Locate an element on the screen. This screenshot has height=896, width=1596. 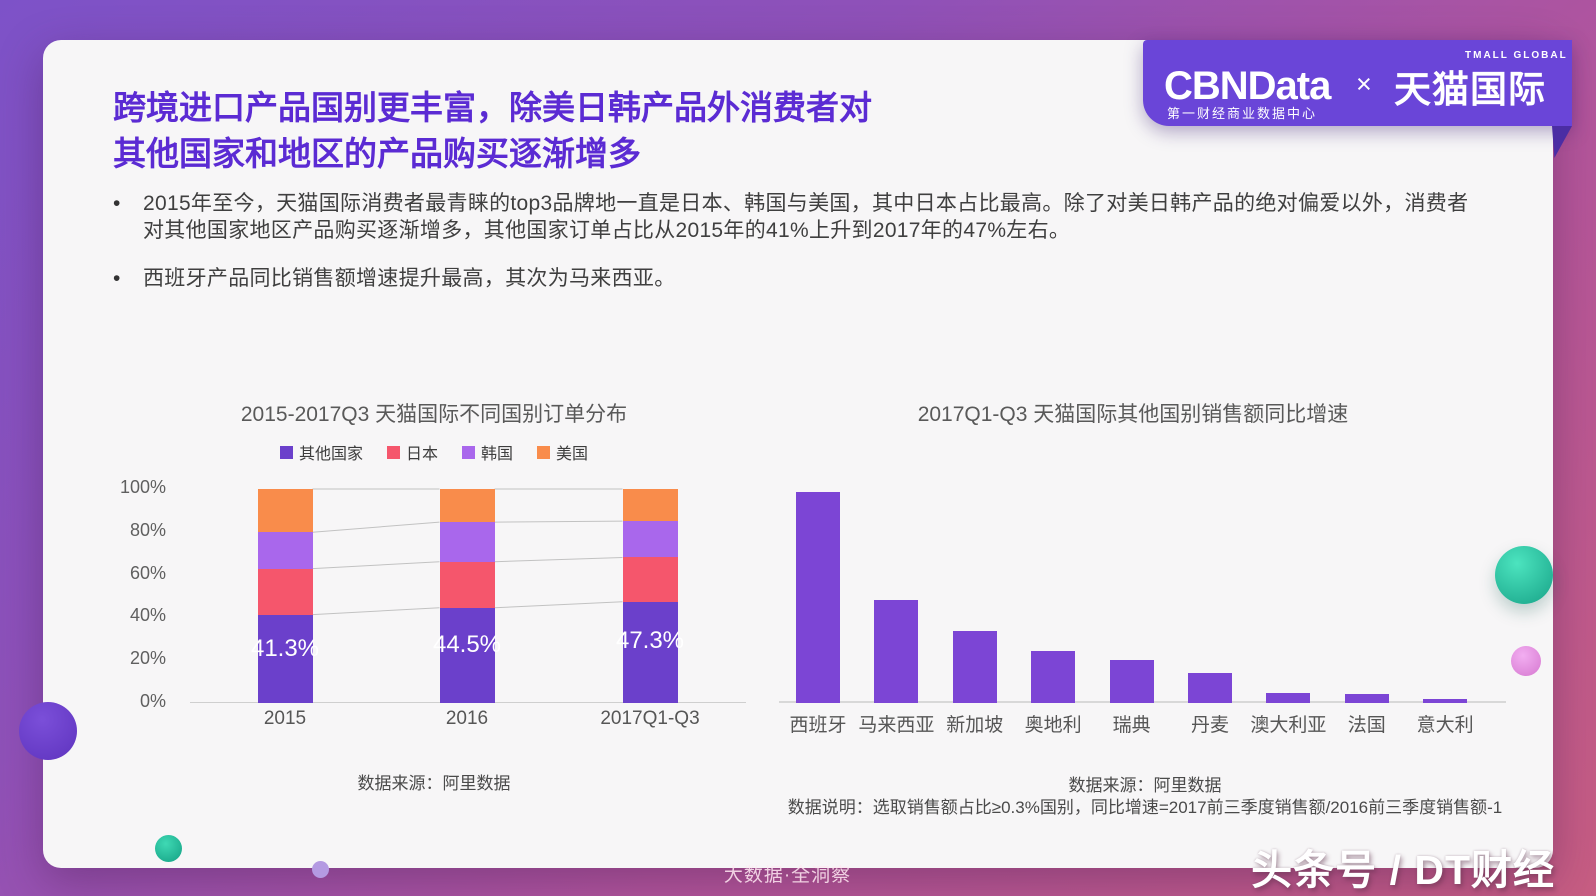
legend-label: 美国 is located at coordinates (572, 454).